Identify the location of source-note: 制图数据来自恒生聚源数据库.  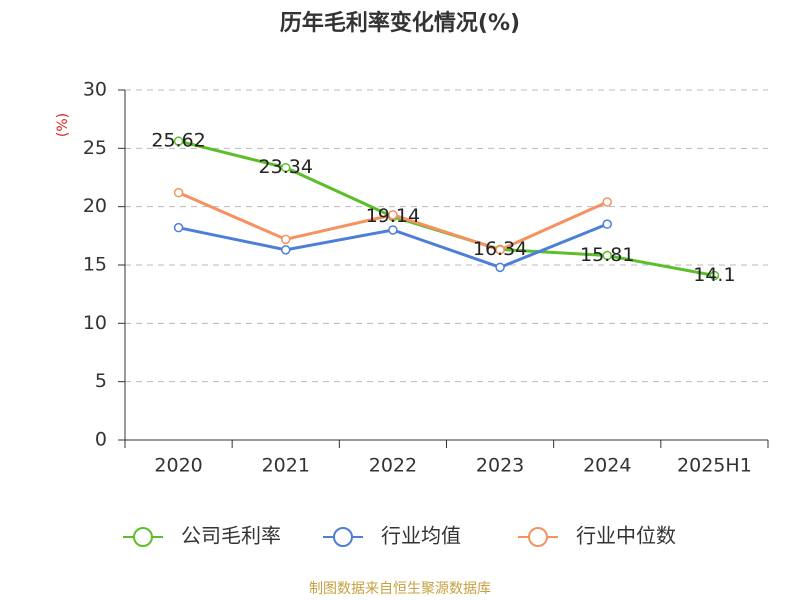
(400, 589).